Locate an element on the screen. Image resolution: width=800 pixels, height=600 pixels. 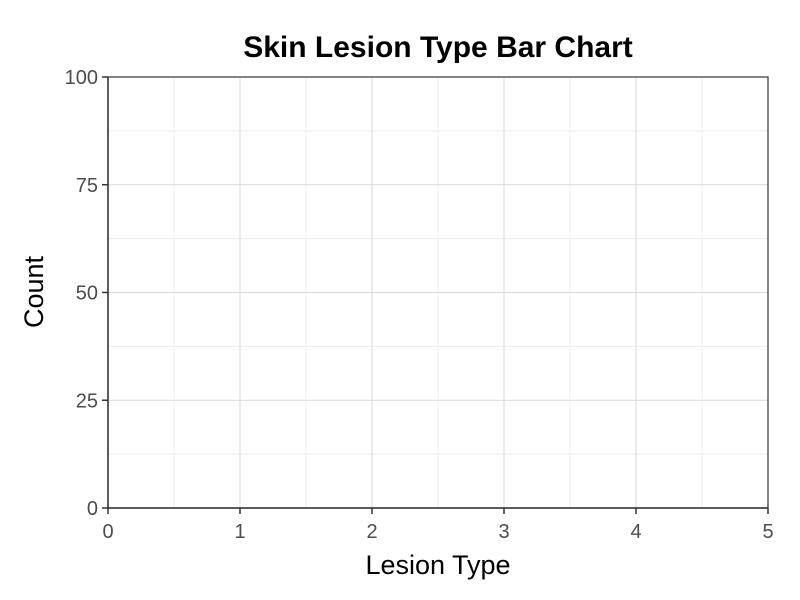
chart-title: Skin Lesion Type Bar Chart is located at coordinates (438, 47).